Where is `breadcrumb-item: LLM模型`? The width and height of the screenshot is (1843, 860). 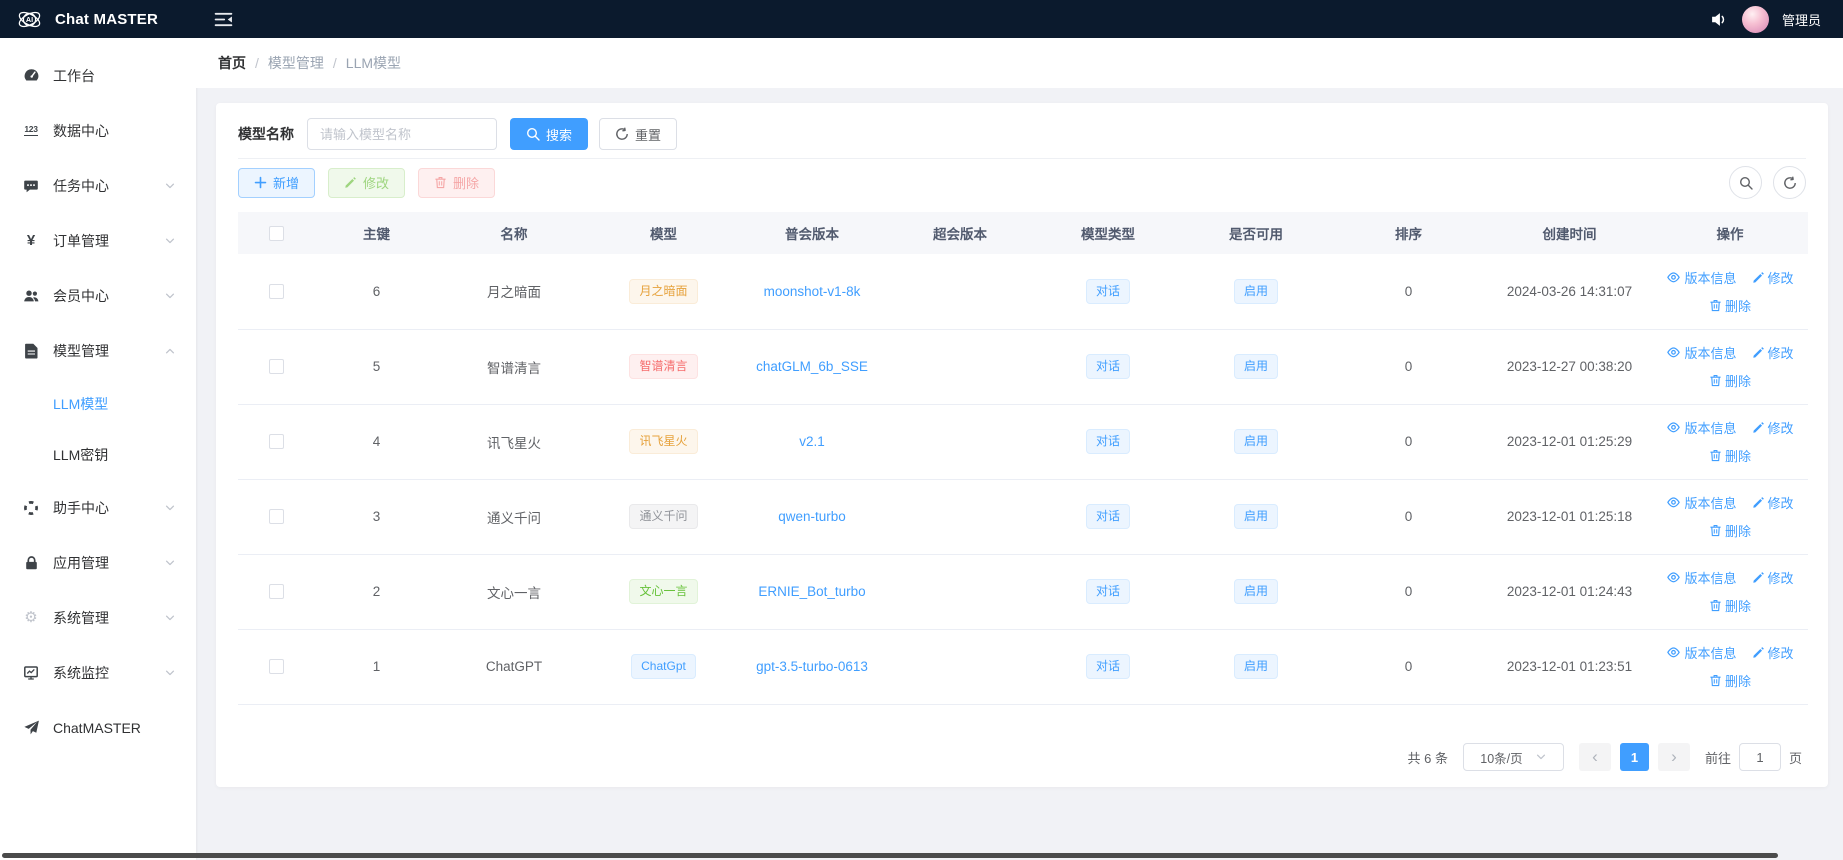
breadcrumb-item: LLM模型 is located at coordinates (373, 63).